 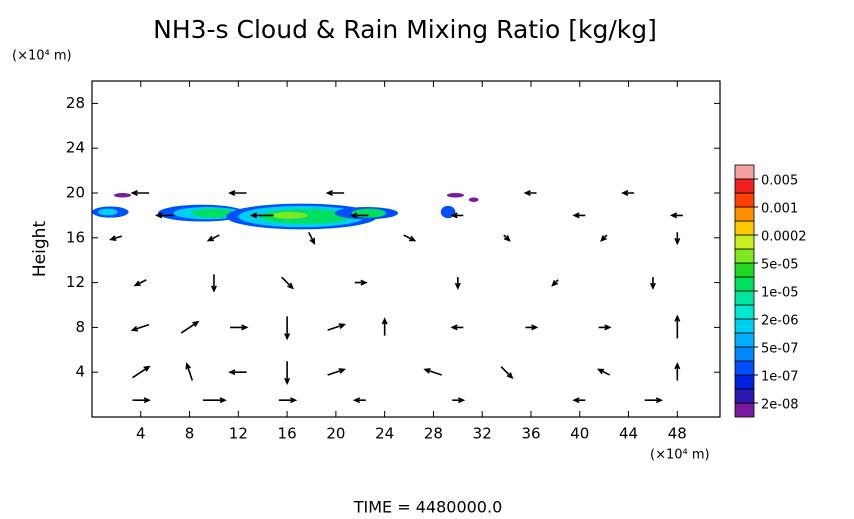 What do you see at coordinates (287, 434) in the screenshot?
I see `x-tick-label: 16` at bounding box center [287, 434].